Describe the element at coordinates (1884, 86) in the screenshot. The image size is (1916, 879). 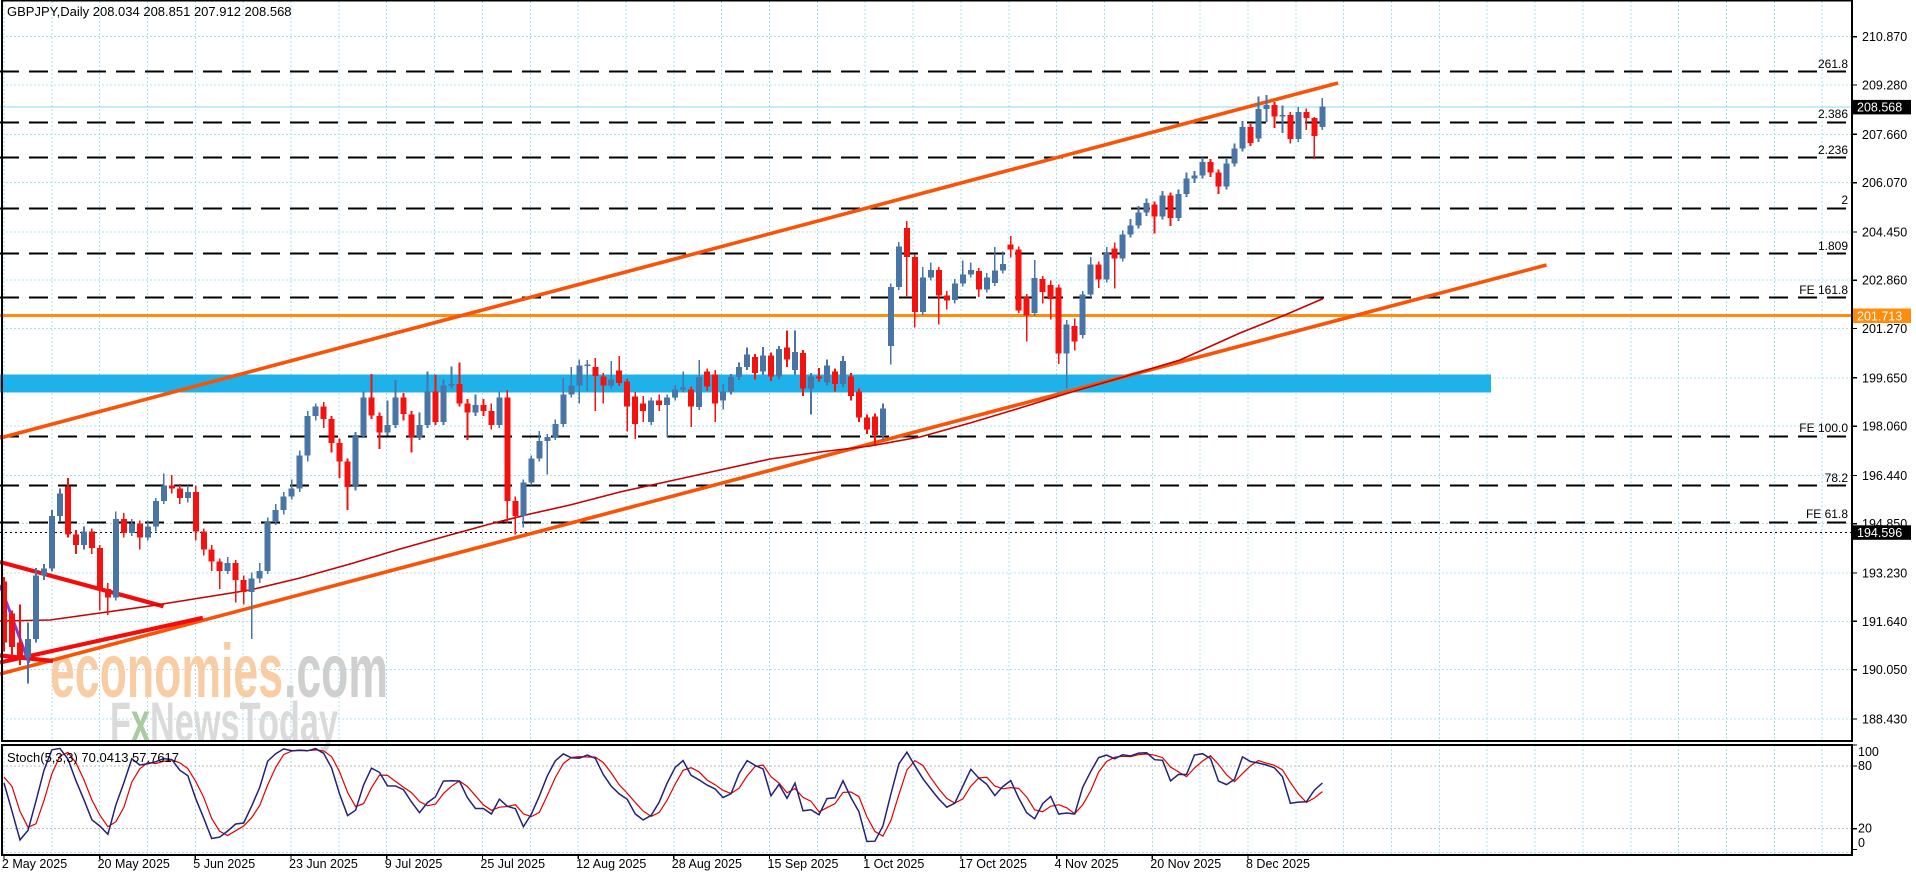
I see `svg-text: 209.280` at that location.